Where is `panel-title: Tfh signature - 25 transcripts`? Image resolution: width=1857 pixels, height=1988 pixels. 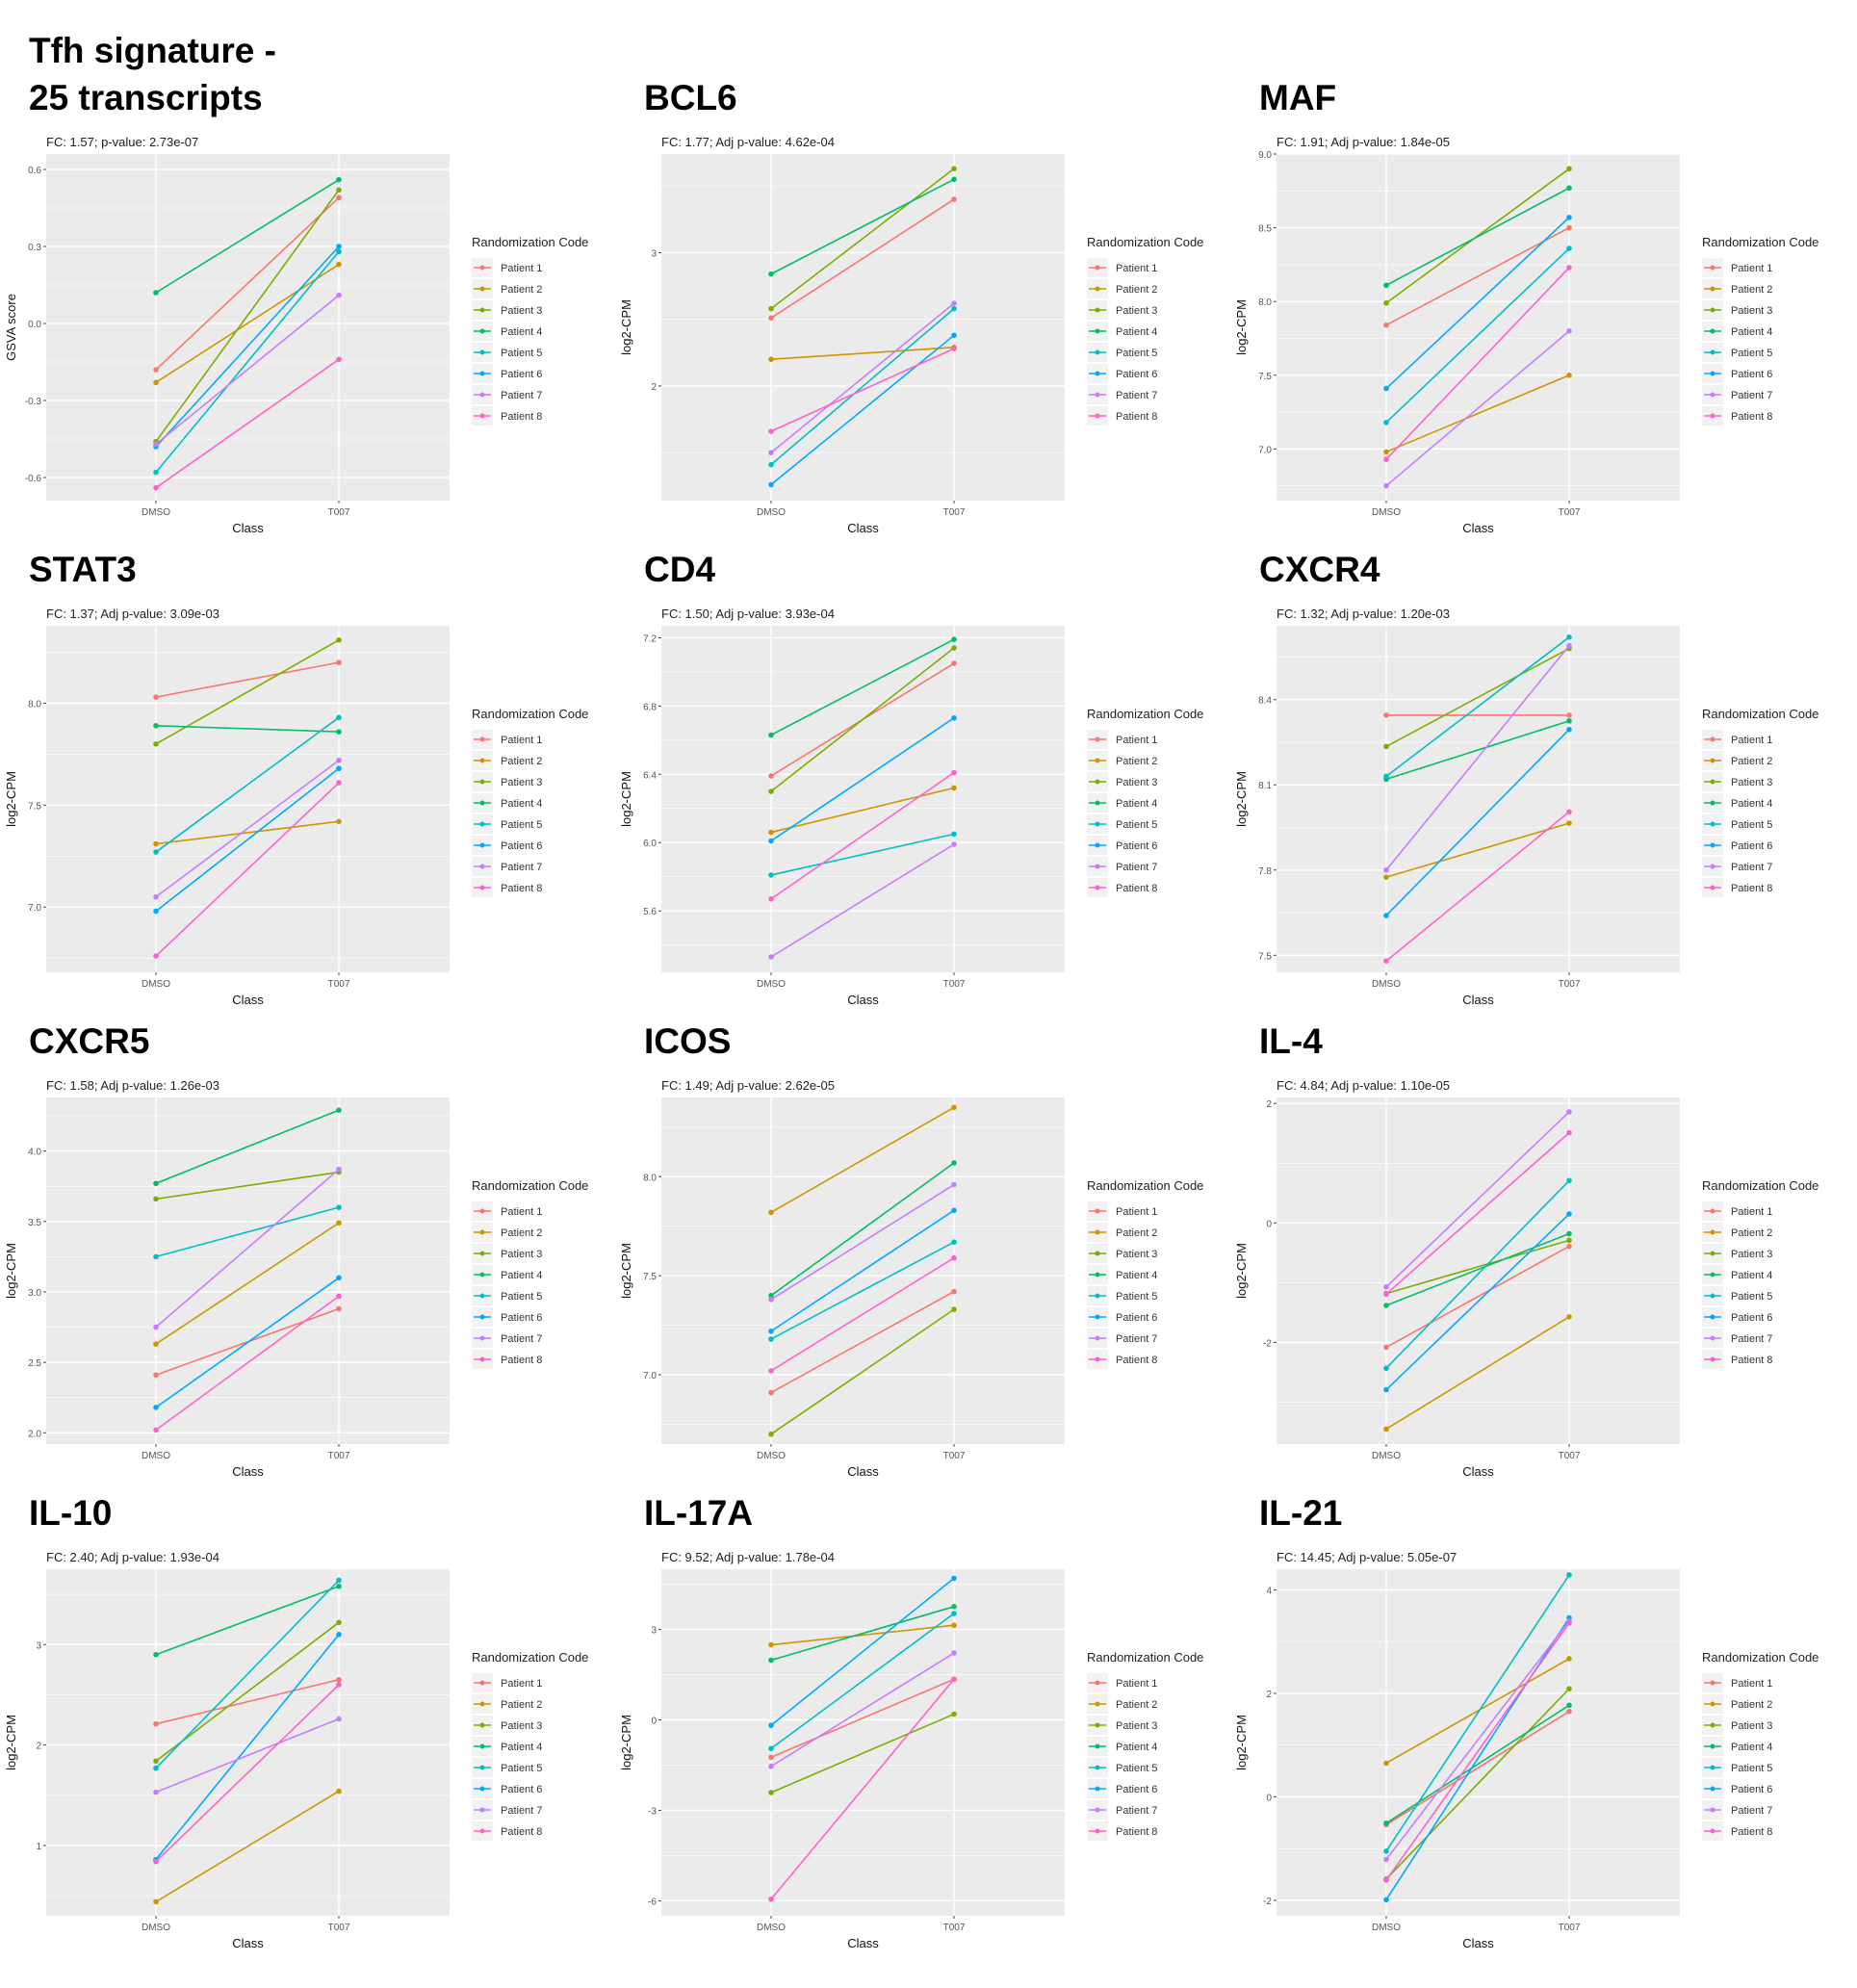
panel-title: Tfh signature - 25 transcripts is located at coordinates (152, 74).